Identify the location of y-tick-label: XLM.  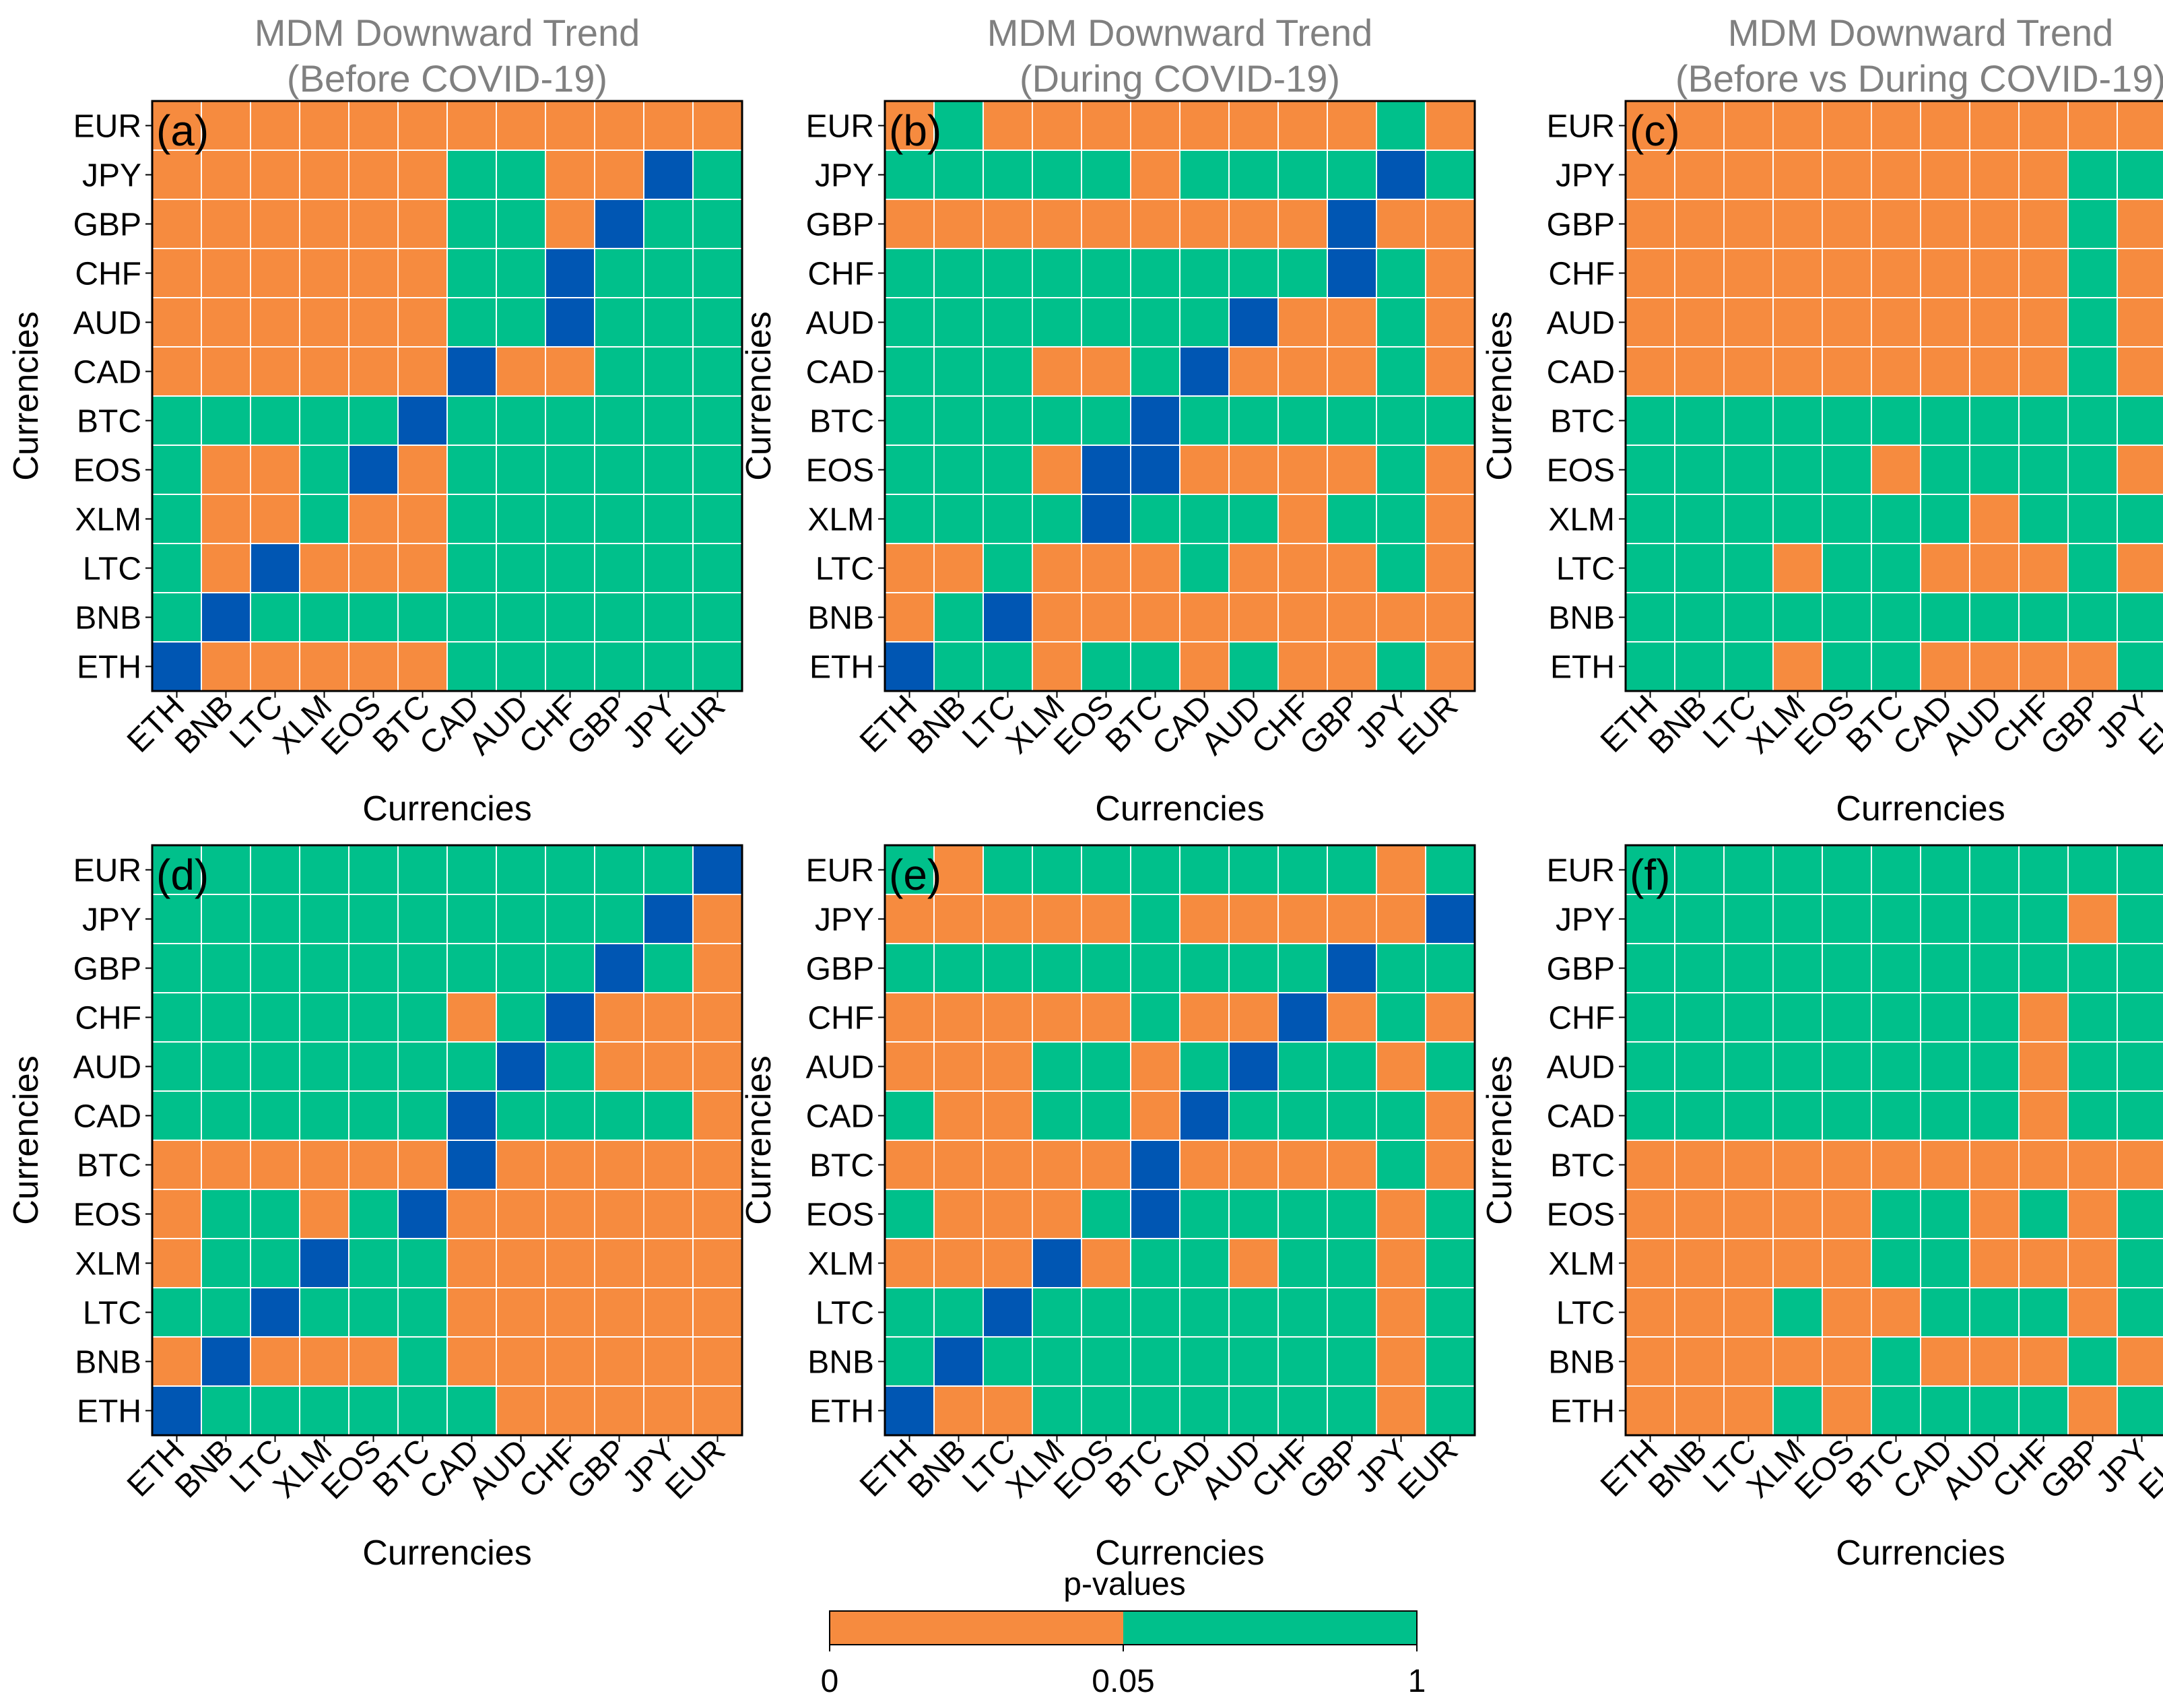
(840, 1265).